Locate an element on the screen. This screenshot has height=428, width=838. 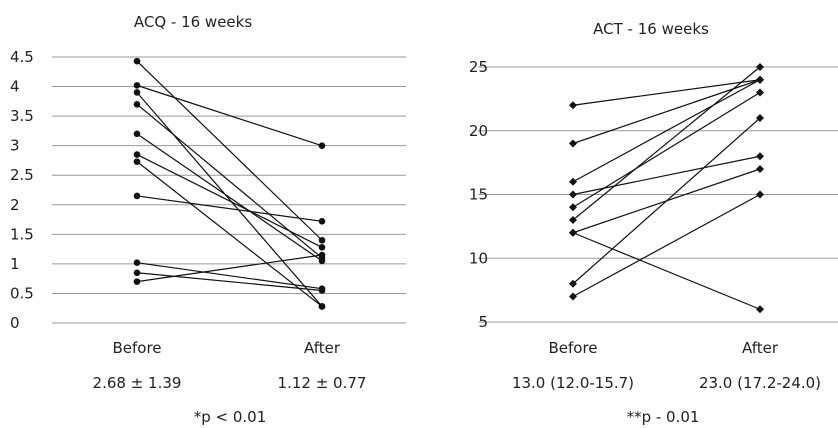
acq-p-value-note: *p < 0.01 is located at coordinates (230, 417).